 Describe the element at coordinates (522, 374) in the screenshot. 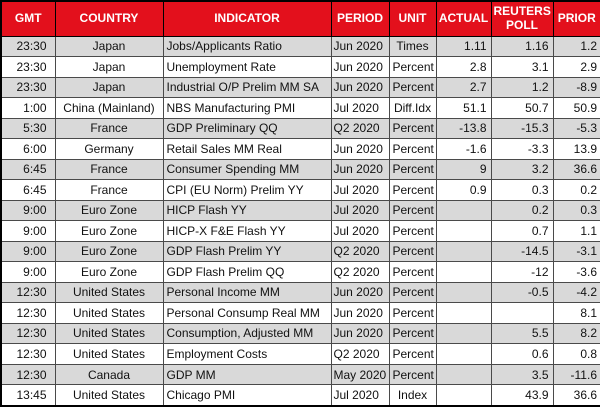

I see `cell-reuters_poll: 3.5` at that location.